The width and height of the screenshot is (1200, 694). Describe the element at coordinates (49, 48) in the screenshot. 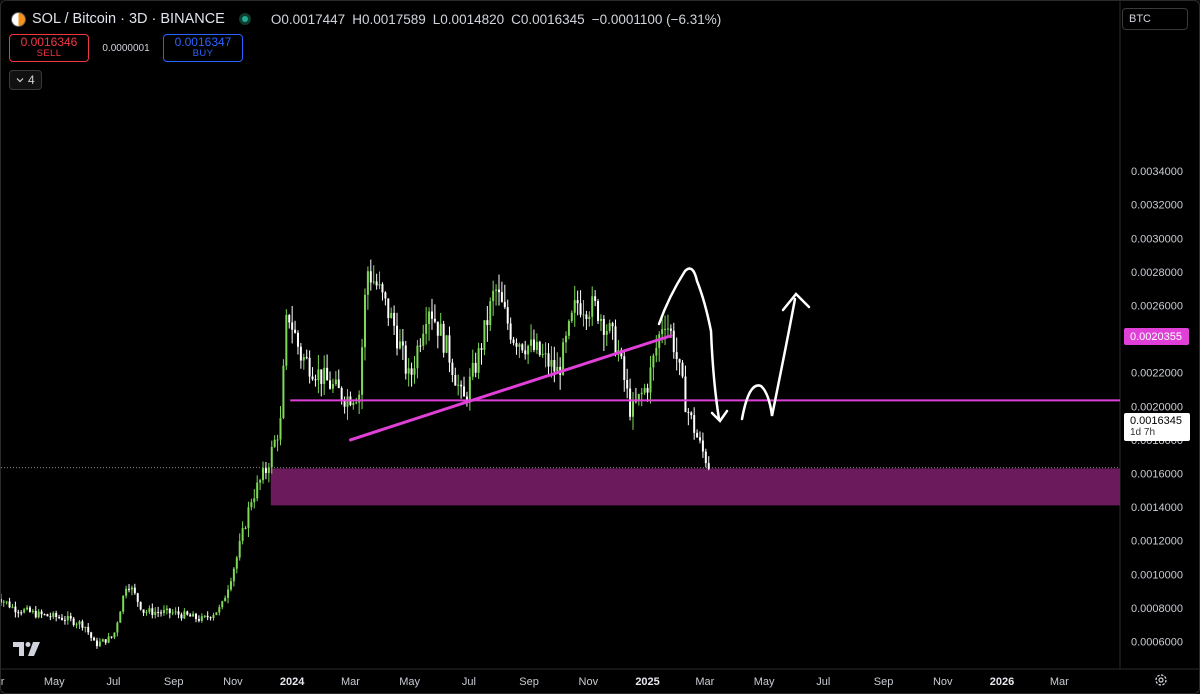

I see `sell-button: 0.0016346 SELL` at that location.